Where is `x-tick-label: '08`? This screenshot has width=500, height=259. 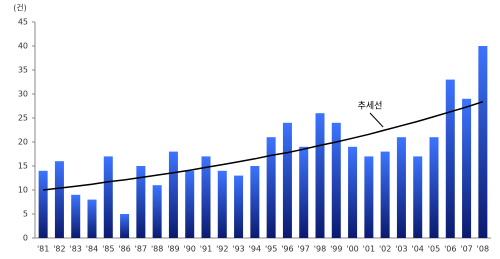 x-tick-label: '08 is located at coordinates (483, 249).